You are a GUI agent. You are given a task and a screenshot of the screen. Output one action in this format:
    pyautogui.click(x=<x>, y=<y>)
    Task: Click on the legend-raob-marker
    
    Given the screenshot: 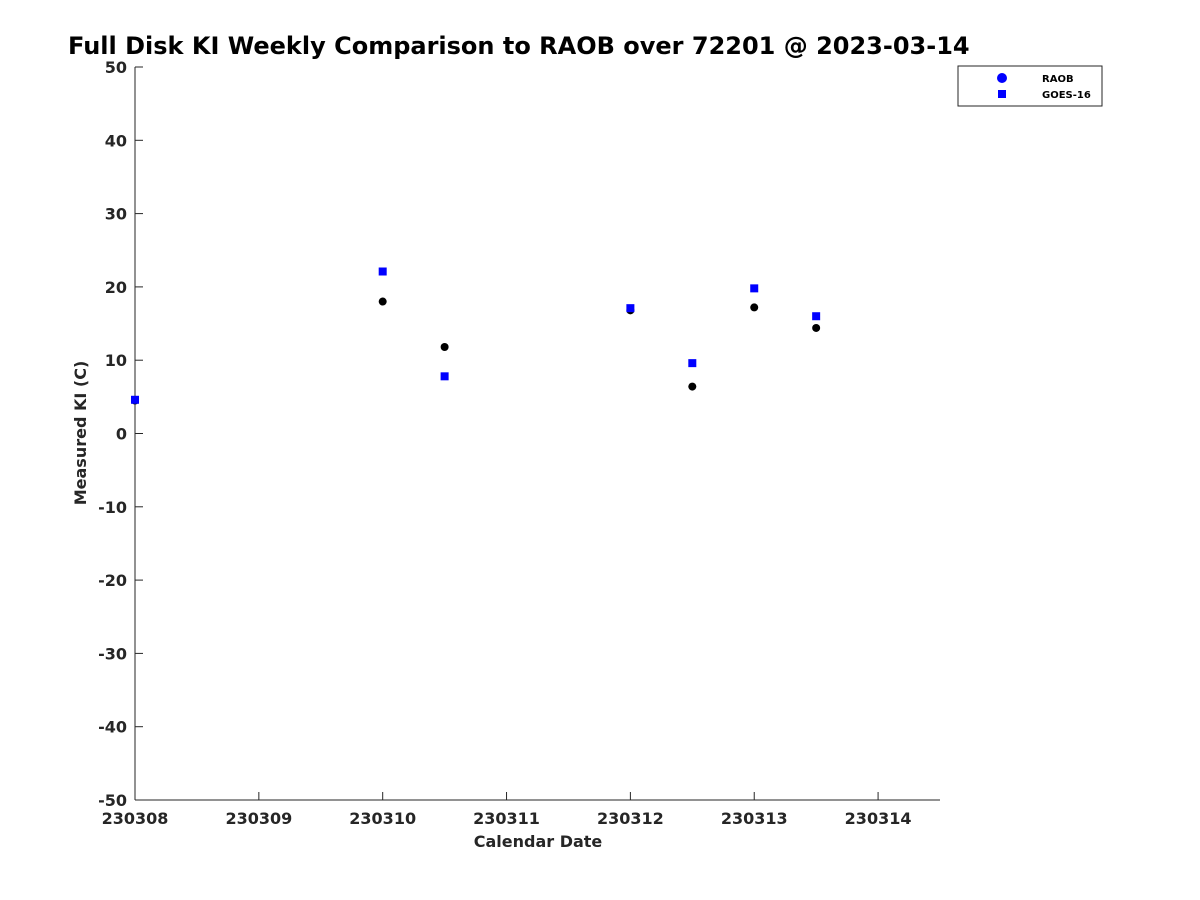 What is the action you would take?
    pyautogui.click(x=1002, y=78)
    